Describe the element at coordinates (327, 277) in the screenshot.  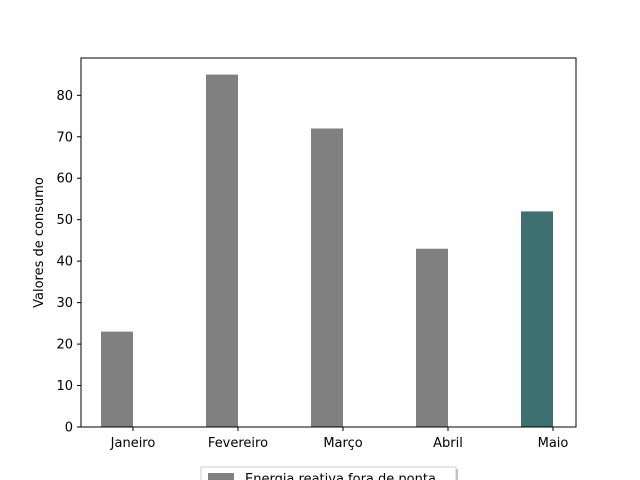
I see `bar-março` at that location.